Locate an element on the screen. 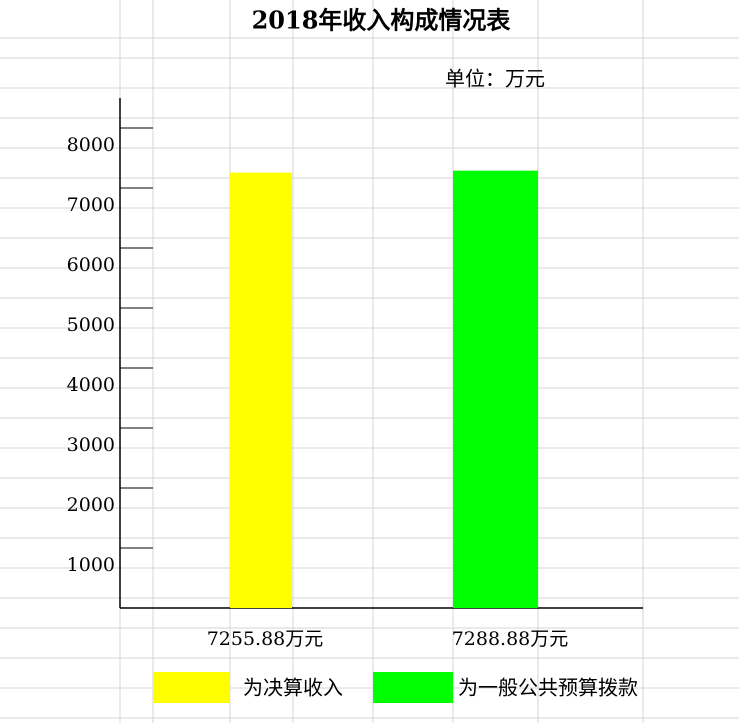  y-tick-label: 5000 is located at coordinates (91, 325).